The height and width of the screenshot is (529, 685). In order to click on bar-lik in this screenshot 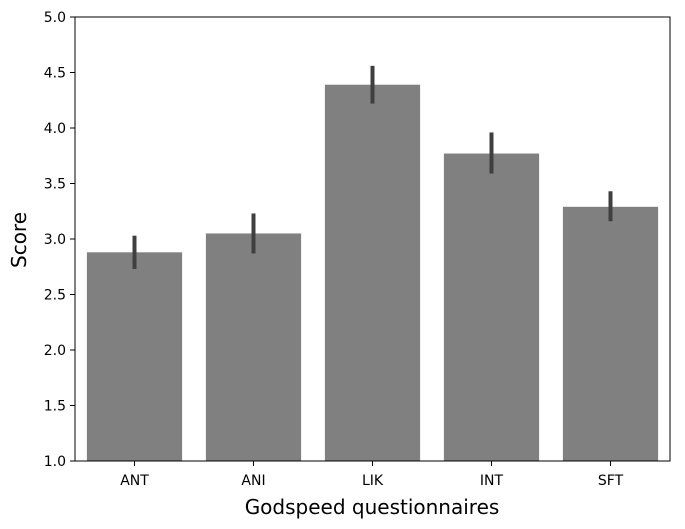, I will do `click(372, 273)`.